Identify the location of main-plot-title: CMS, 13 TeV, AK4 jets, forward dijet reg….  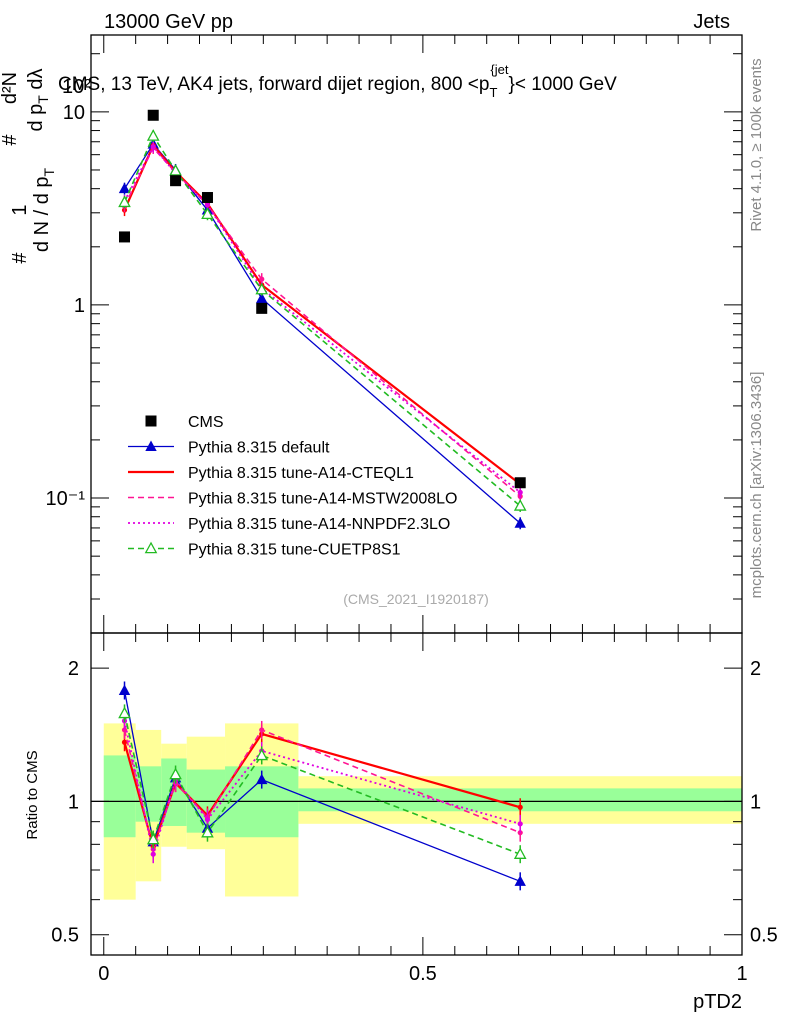
(337, 81).